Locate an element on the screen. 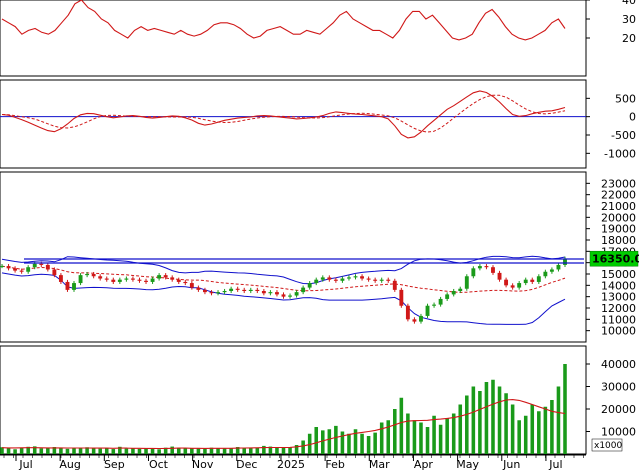 The width and height of the screenshot is (639, 476). price-tick-label: 15000 is located at coordinates (618, 274).